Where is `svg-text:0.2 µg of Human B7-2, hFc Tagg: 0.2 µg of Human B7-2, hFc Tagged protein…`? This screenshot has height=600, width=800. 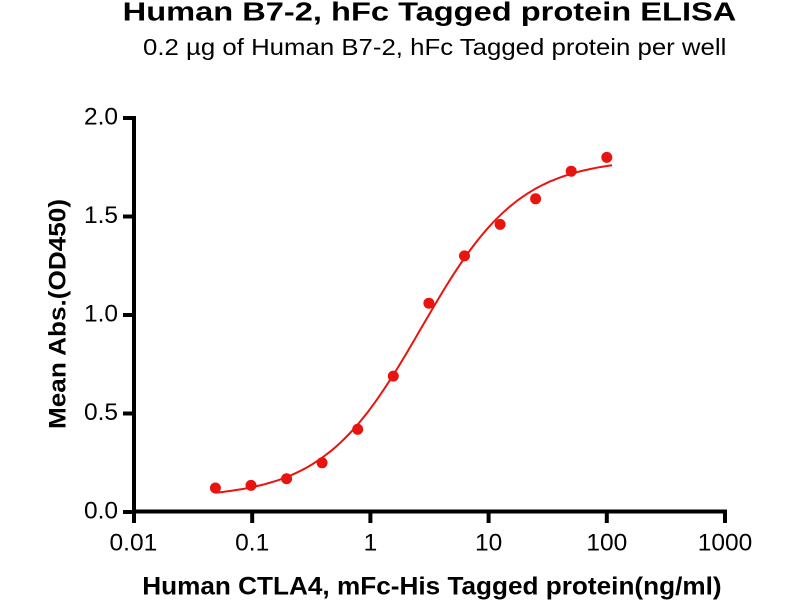
svg-text:0.2 µg of Human B7-2, hFc Tagg: 0.2 µg of Human B7-2, hFc Tagged protein… is located at coordinates (434, 48).